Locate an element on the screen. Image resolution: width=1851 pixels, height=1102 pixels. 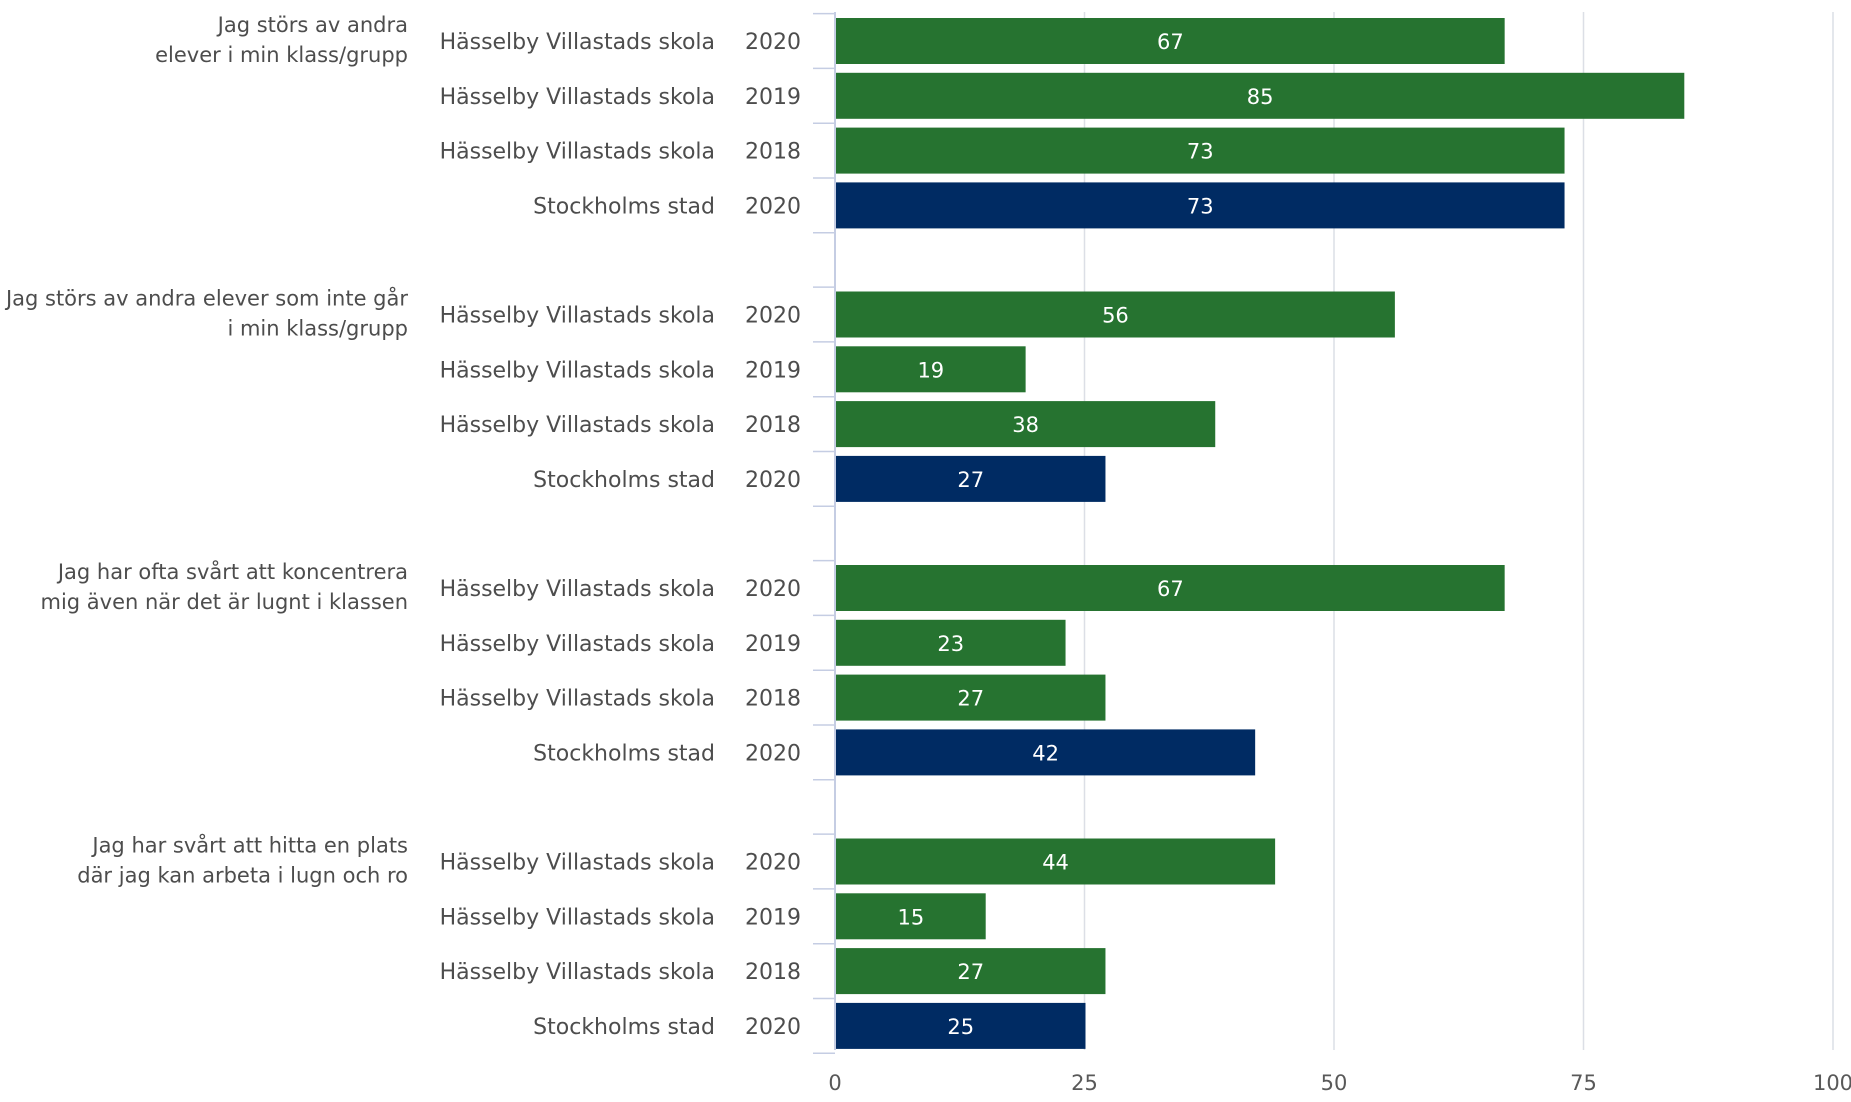
question-label: Jag störs av andra is located at coordinates (312, 25).